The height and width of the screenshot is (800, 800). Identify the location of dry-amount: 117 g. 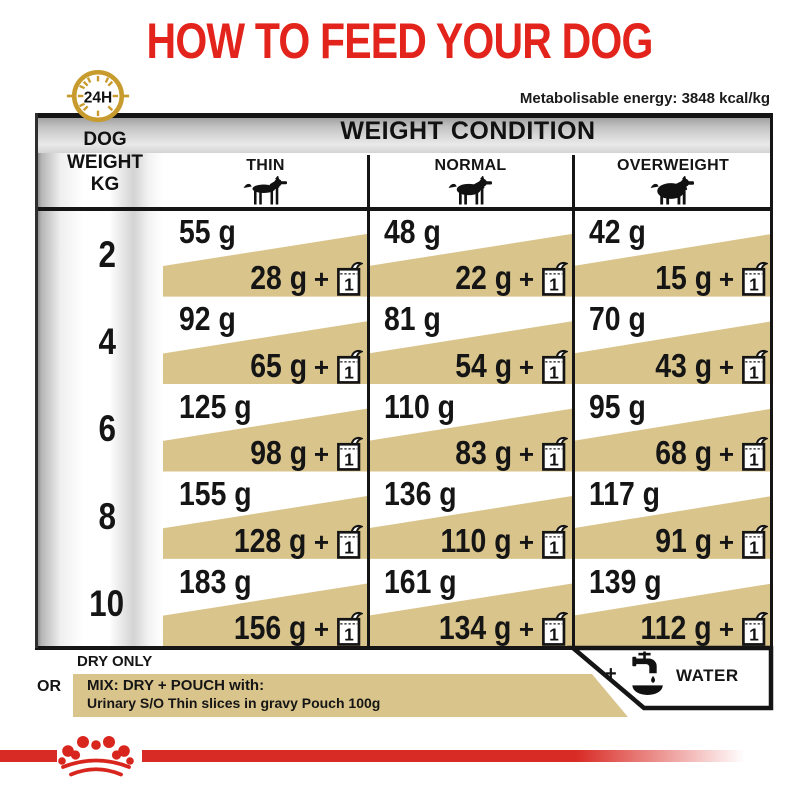
(625, 494).